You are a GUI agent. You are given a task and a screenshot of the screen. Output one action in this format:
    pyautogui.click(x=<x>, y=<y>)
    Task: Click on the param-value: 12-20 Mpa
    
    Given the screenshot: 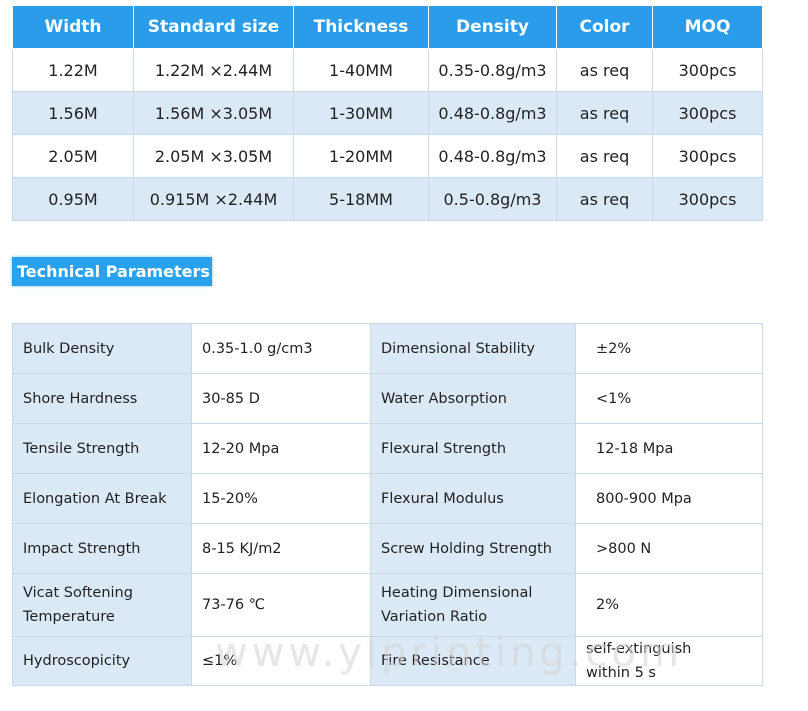 What is the action you would take?
    pyautogui.click(x=281, y=448)
    